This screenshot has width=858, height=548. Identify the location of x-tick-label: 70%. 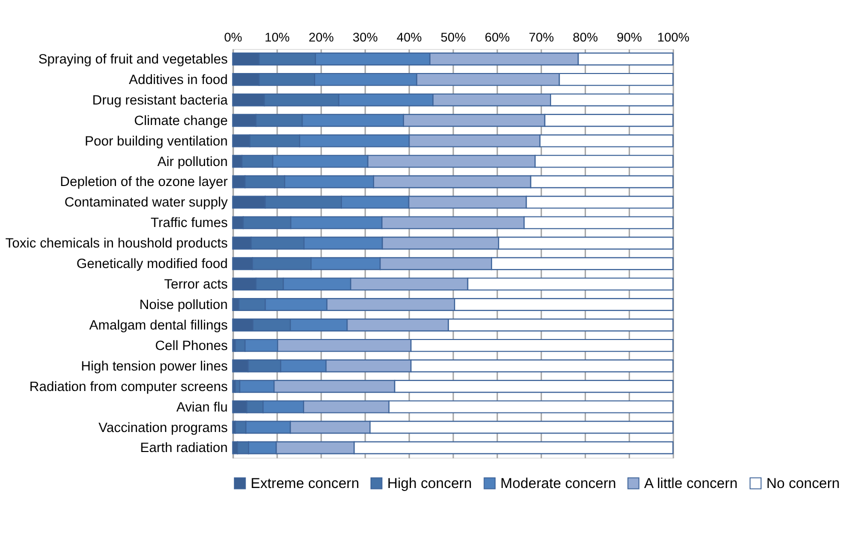
(541, 37).